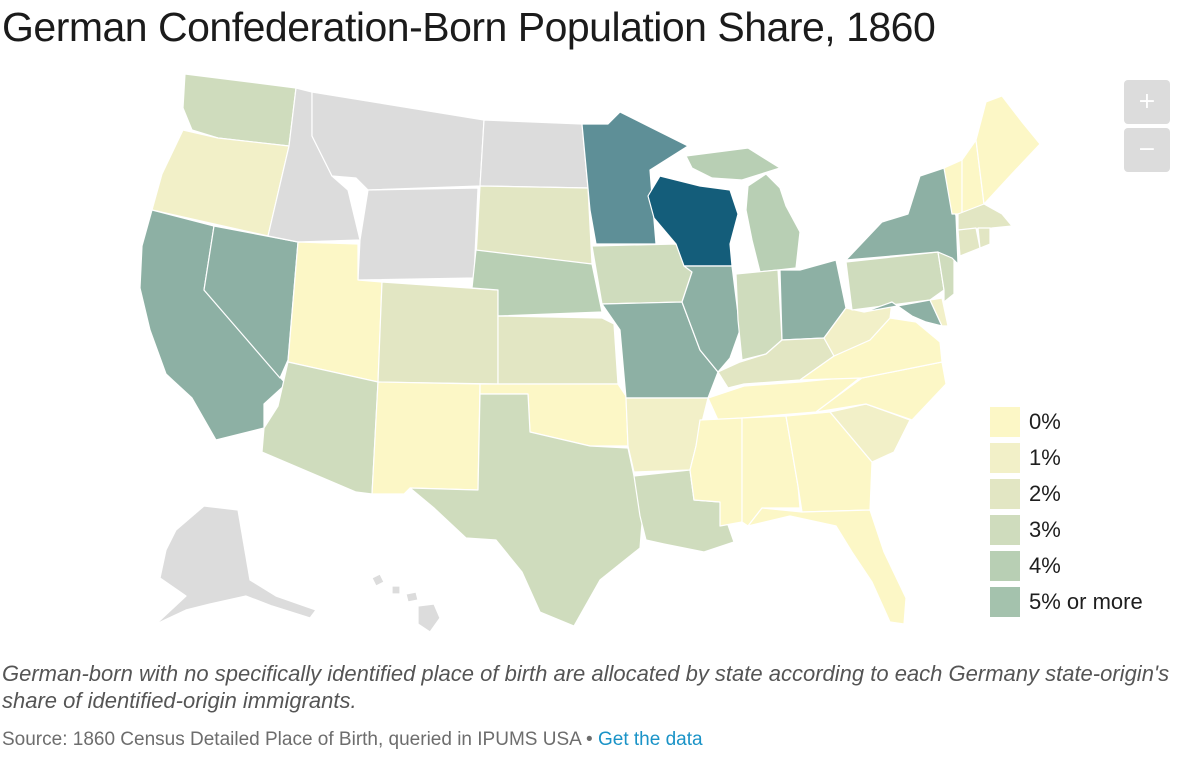 The image size is (1180, 780). Describe the element at coordinates (1066, 530) in the screenshot. I see `legend-item-3: 3%` at that location.